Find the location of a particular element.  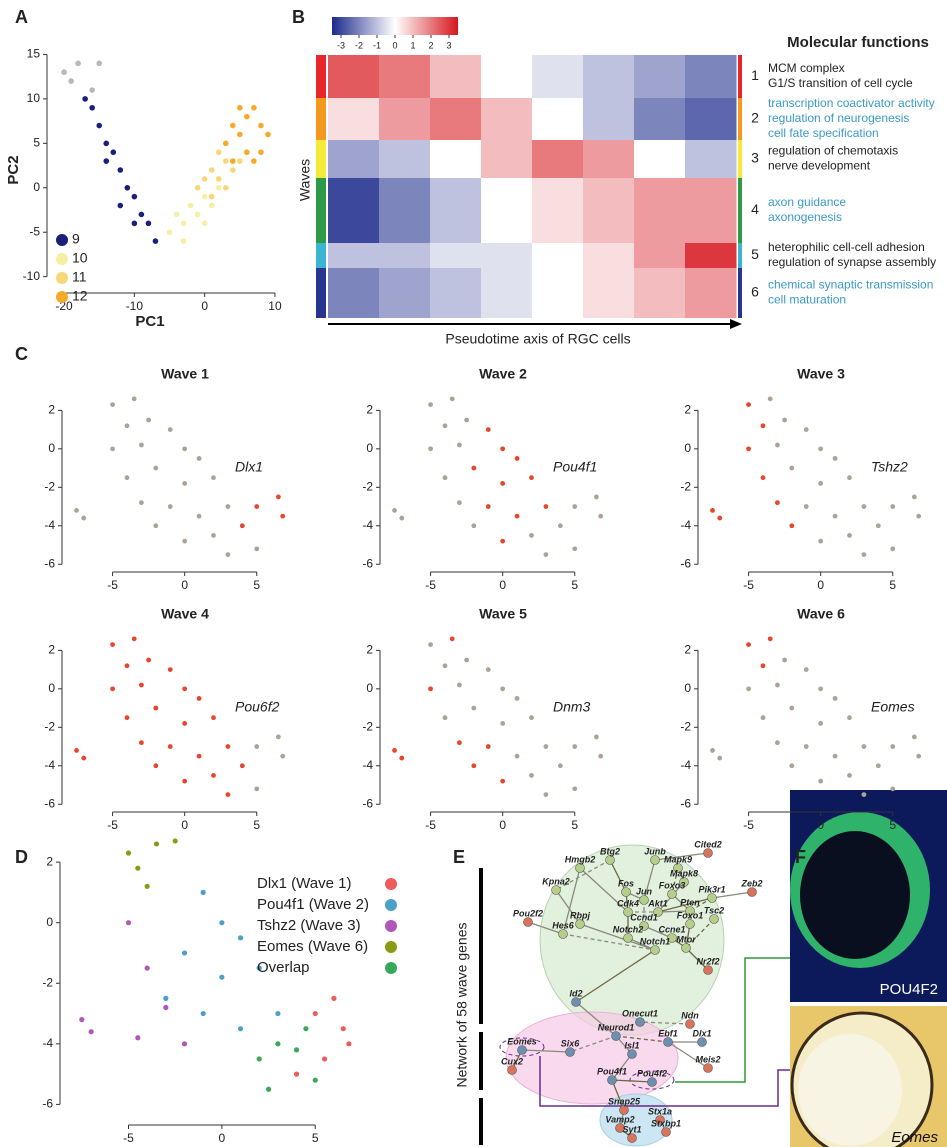

panel-label: B is located at coordinates (298, 17).